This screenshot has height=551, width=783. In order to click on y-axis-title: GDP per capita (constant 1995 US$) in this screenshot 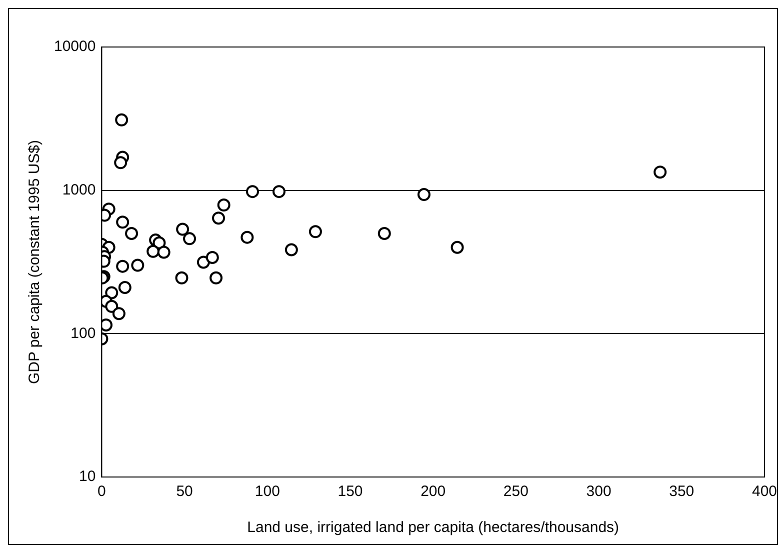, I will do `click(35, 262)`.